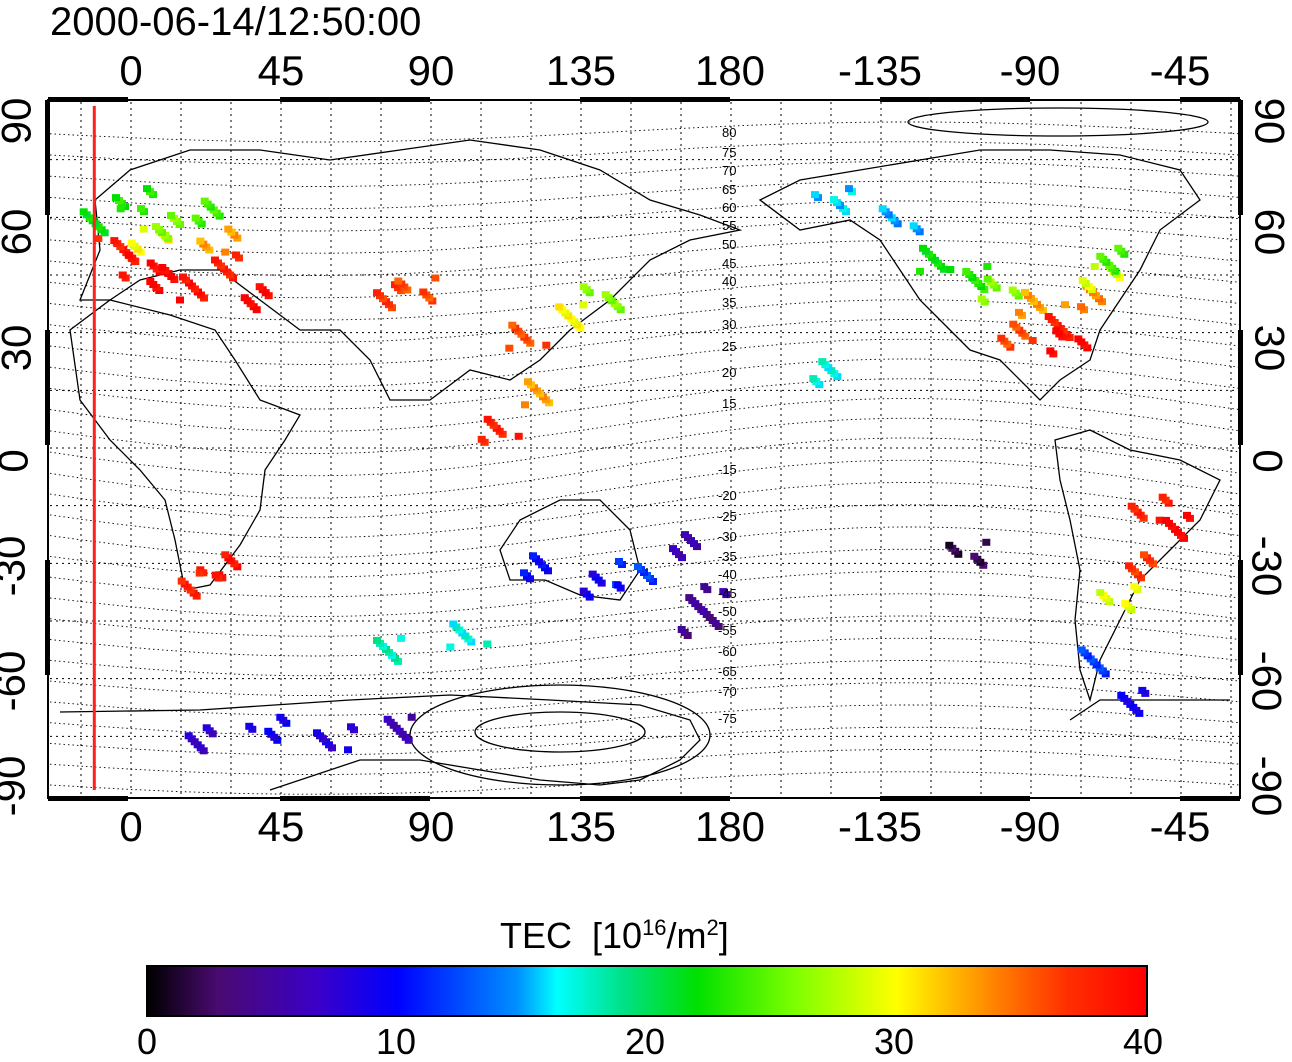  I want to click on colorbar-tick: 0, so click(147, 1041).